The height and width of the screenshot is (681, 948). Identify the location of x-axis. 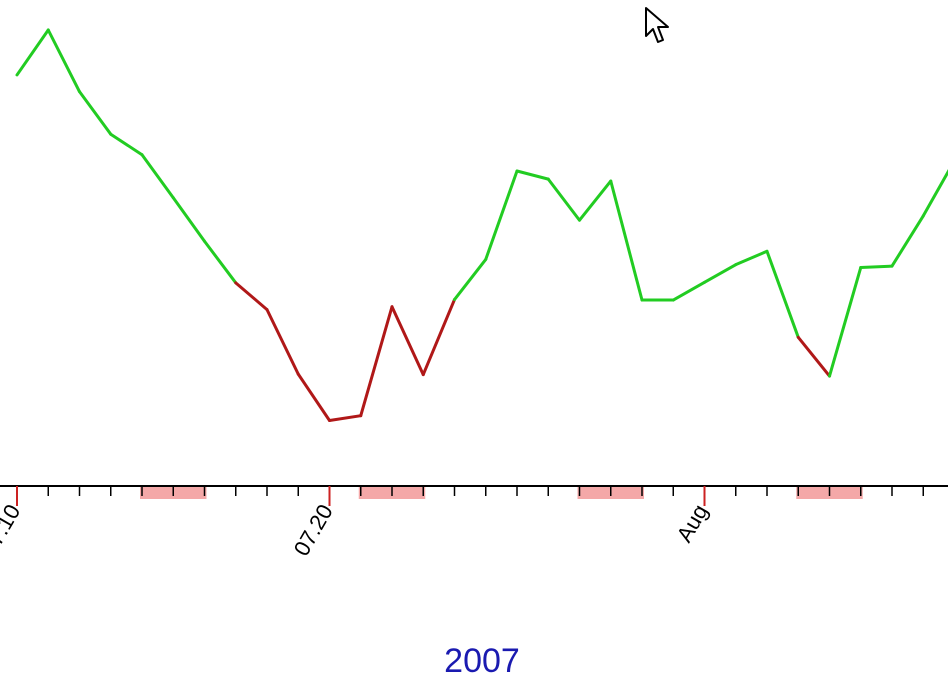
(474, 495).